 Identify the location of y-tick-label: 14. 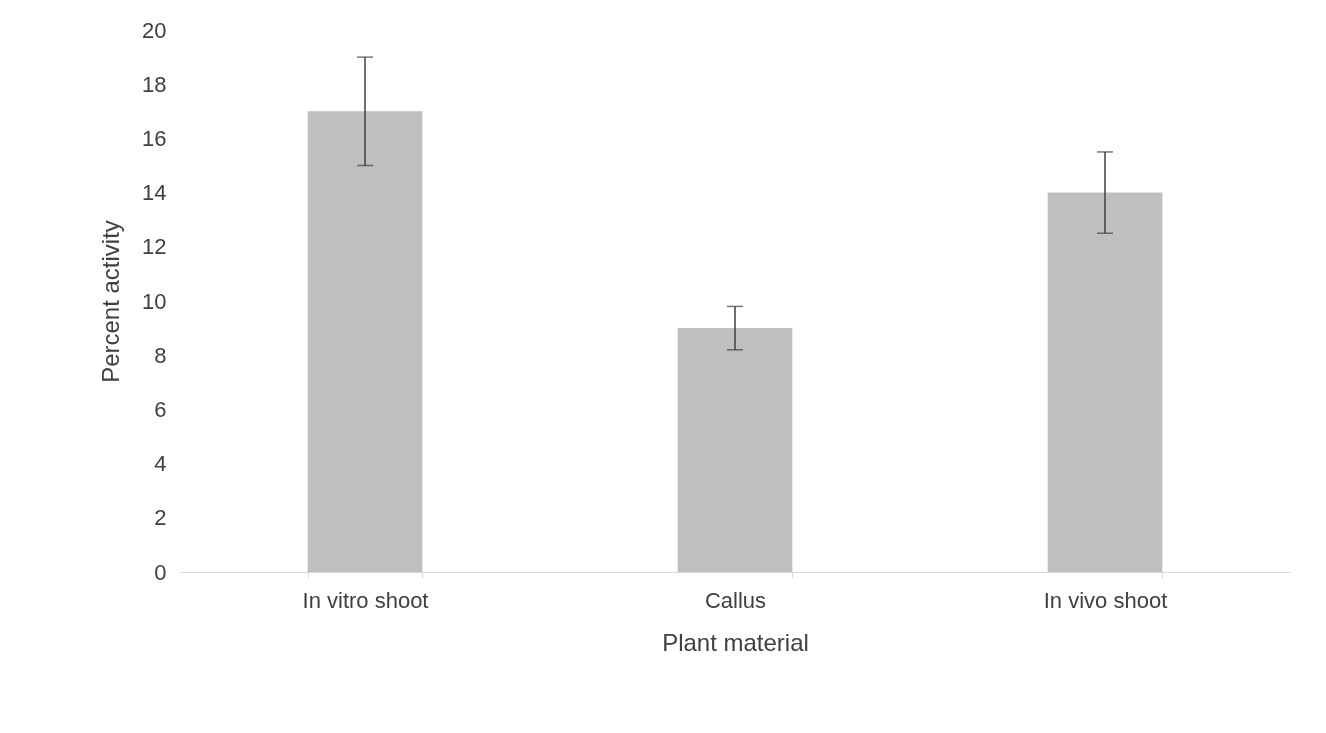
(154, 193).